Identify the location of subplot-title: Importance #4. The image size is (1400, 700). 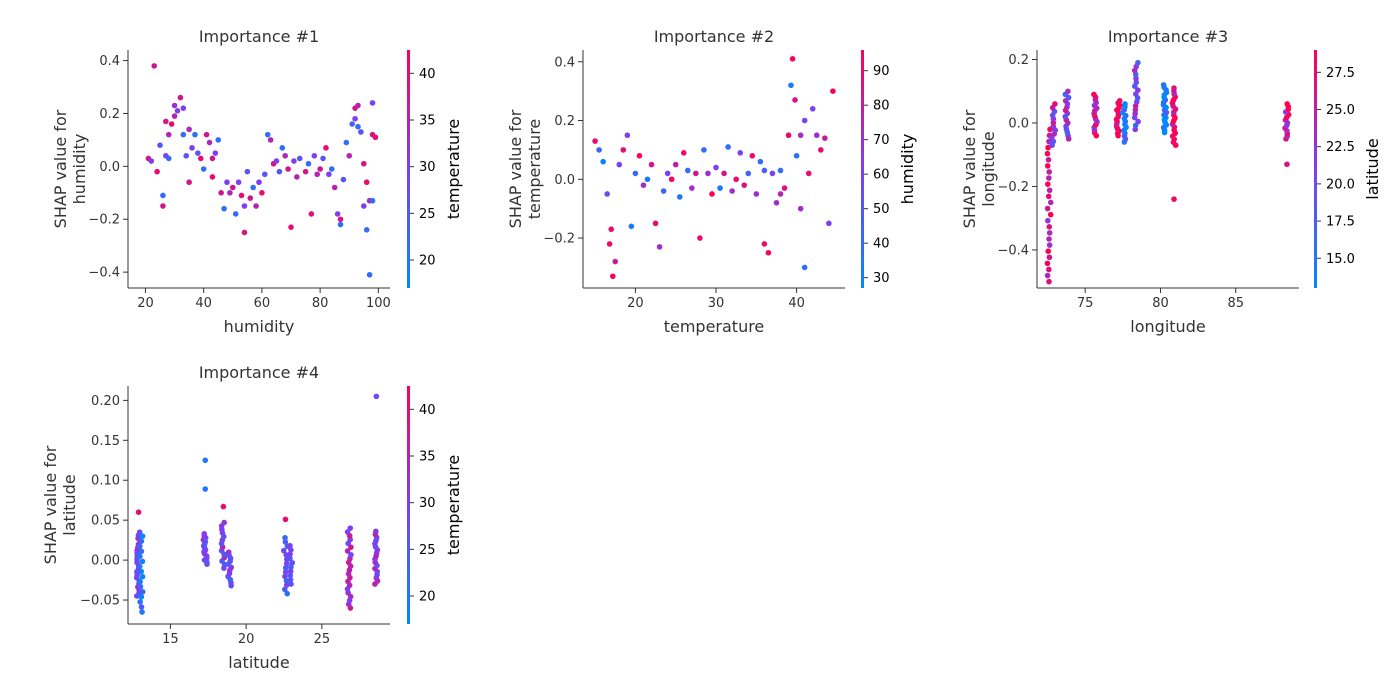
(259, 372).